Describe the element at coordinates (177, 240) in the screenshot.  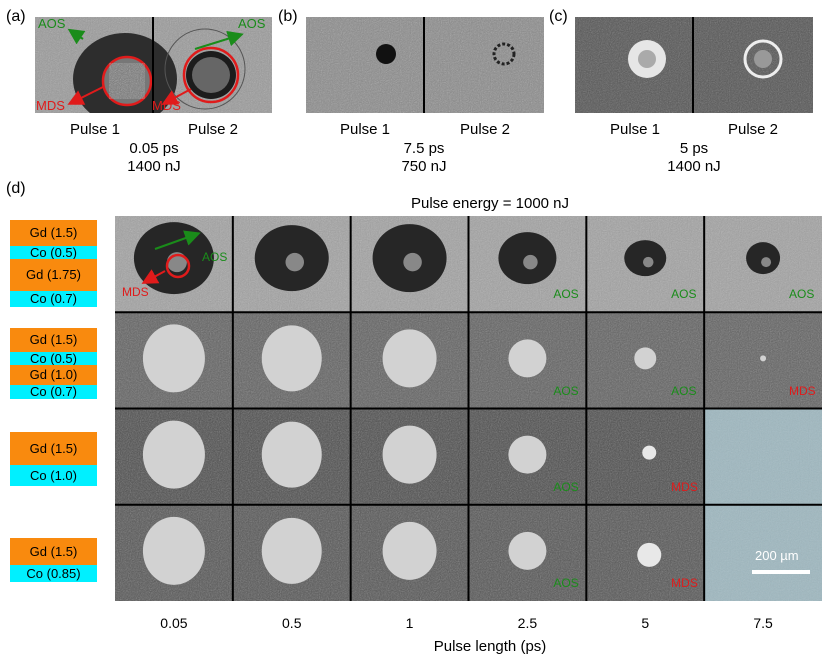
I see `aos-arrow` at that location.